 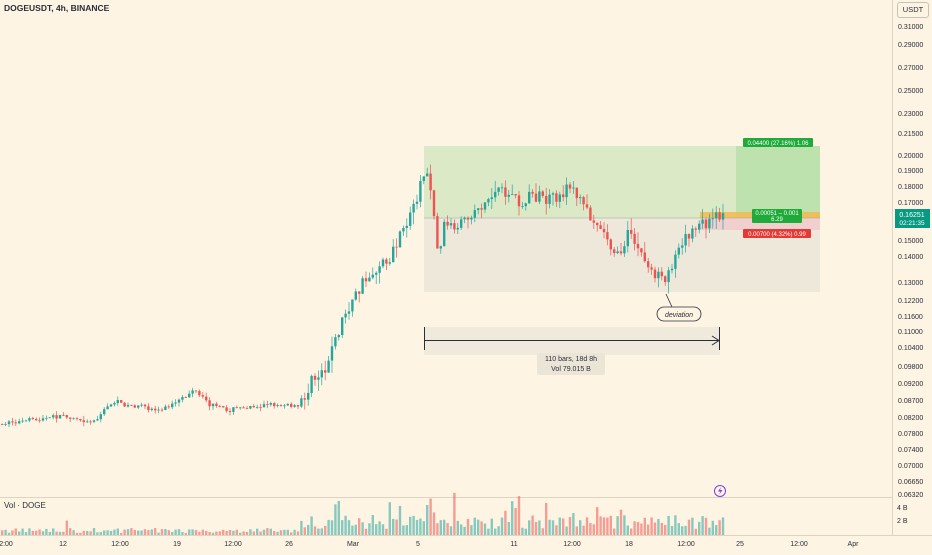 What do you see at coordinates (799, 544) in the screenshot?
I see `time-axis-label: 12:00` at bounding box center [799, 544].